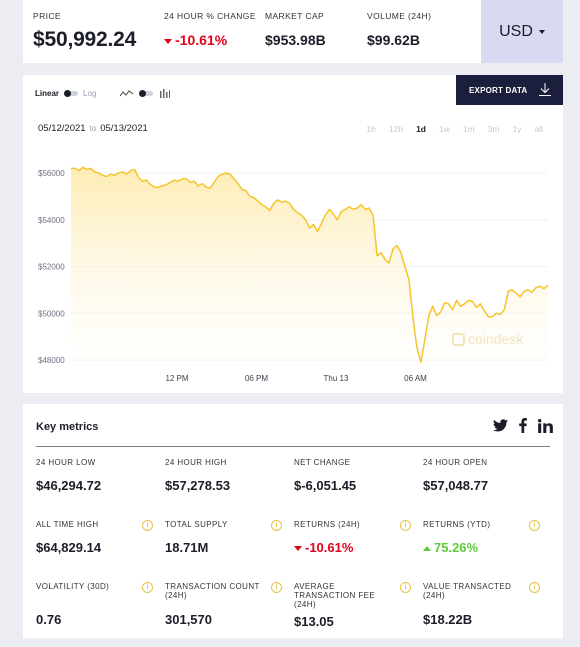 The height and width of the screenshot is (647, 580). I want to click on metric-all-time-high: ALL TIME HIGH i $64,829.14, so click(100, 537).